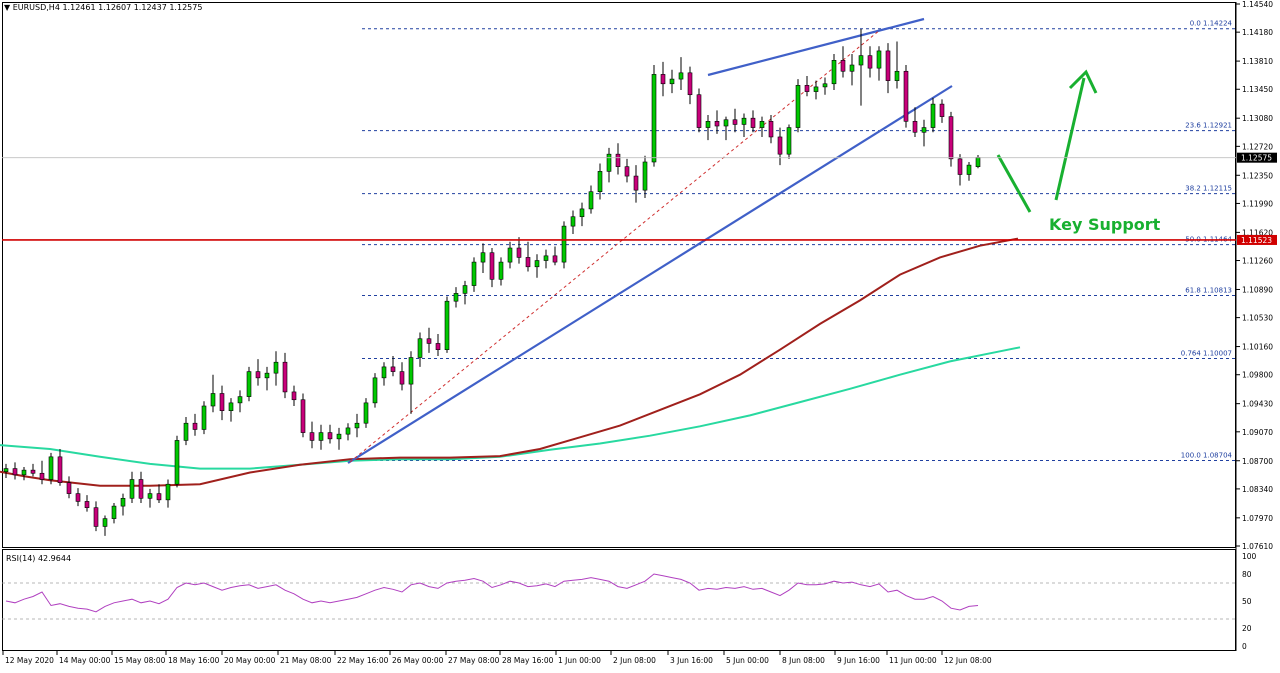 The width and height of the screenshot is (1280, 673). I want to click on time-tick-label: 1 Jun 00:00, so click(579, 660).